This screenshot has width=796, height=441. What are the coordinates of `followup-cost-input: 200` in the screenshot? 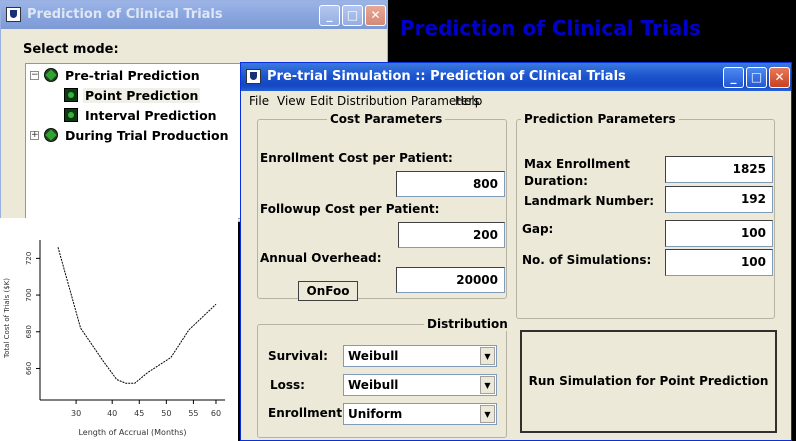 It's located at (451, 235).